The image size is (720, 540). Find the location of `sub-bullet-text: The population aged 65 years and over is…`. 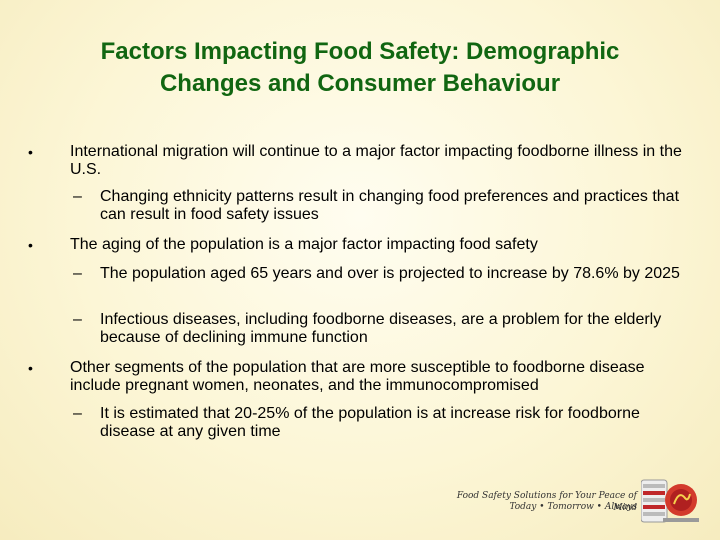

sub-bullet-text: The population aged 65 years and over is… is located at coordinates (390, 273).